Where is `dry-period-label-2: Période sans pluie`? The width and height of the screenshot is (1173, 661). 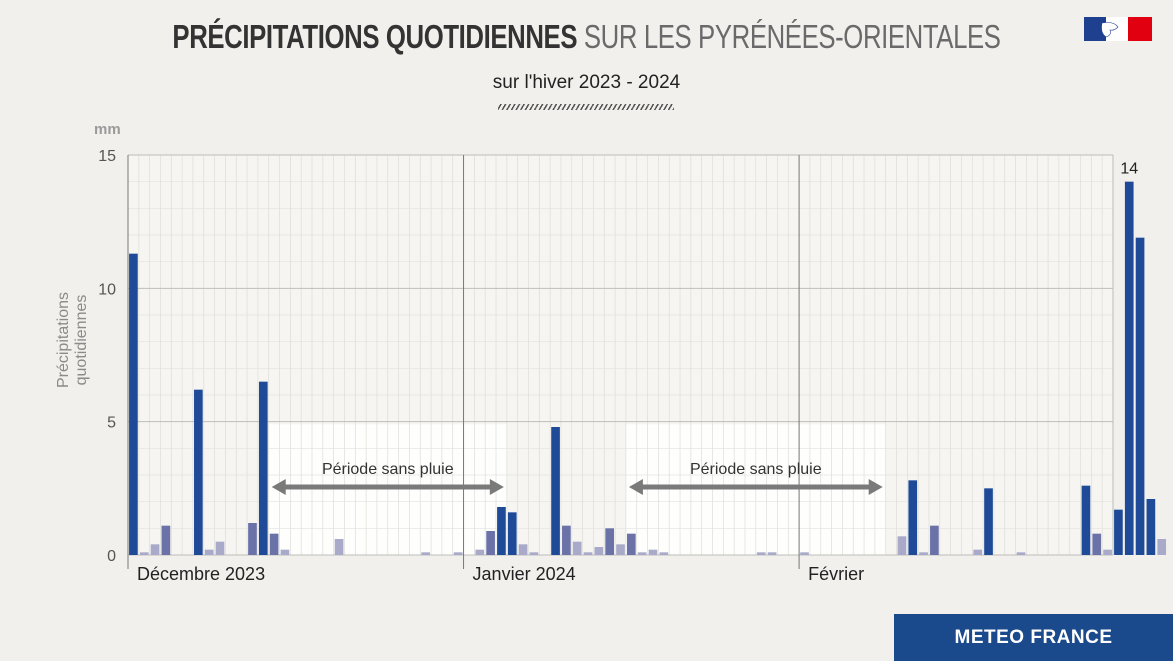
dry-period-label-2: Période sans pluie is located at coordinates (756, 469).